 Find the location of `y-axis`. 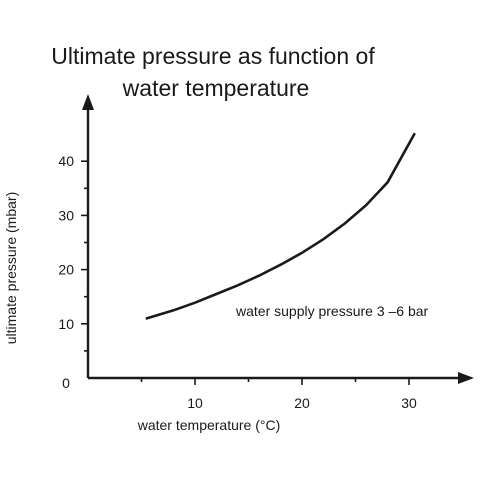

y-axis is located at coordinates (88, 236).